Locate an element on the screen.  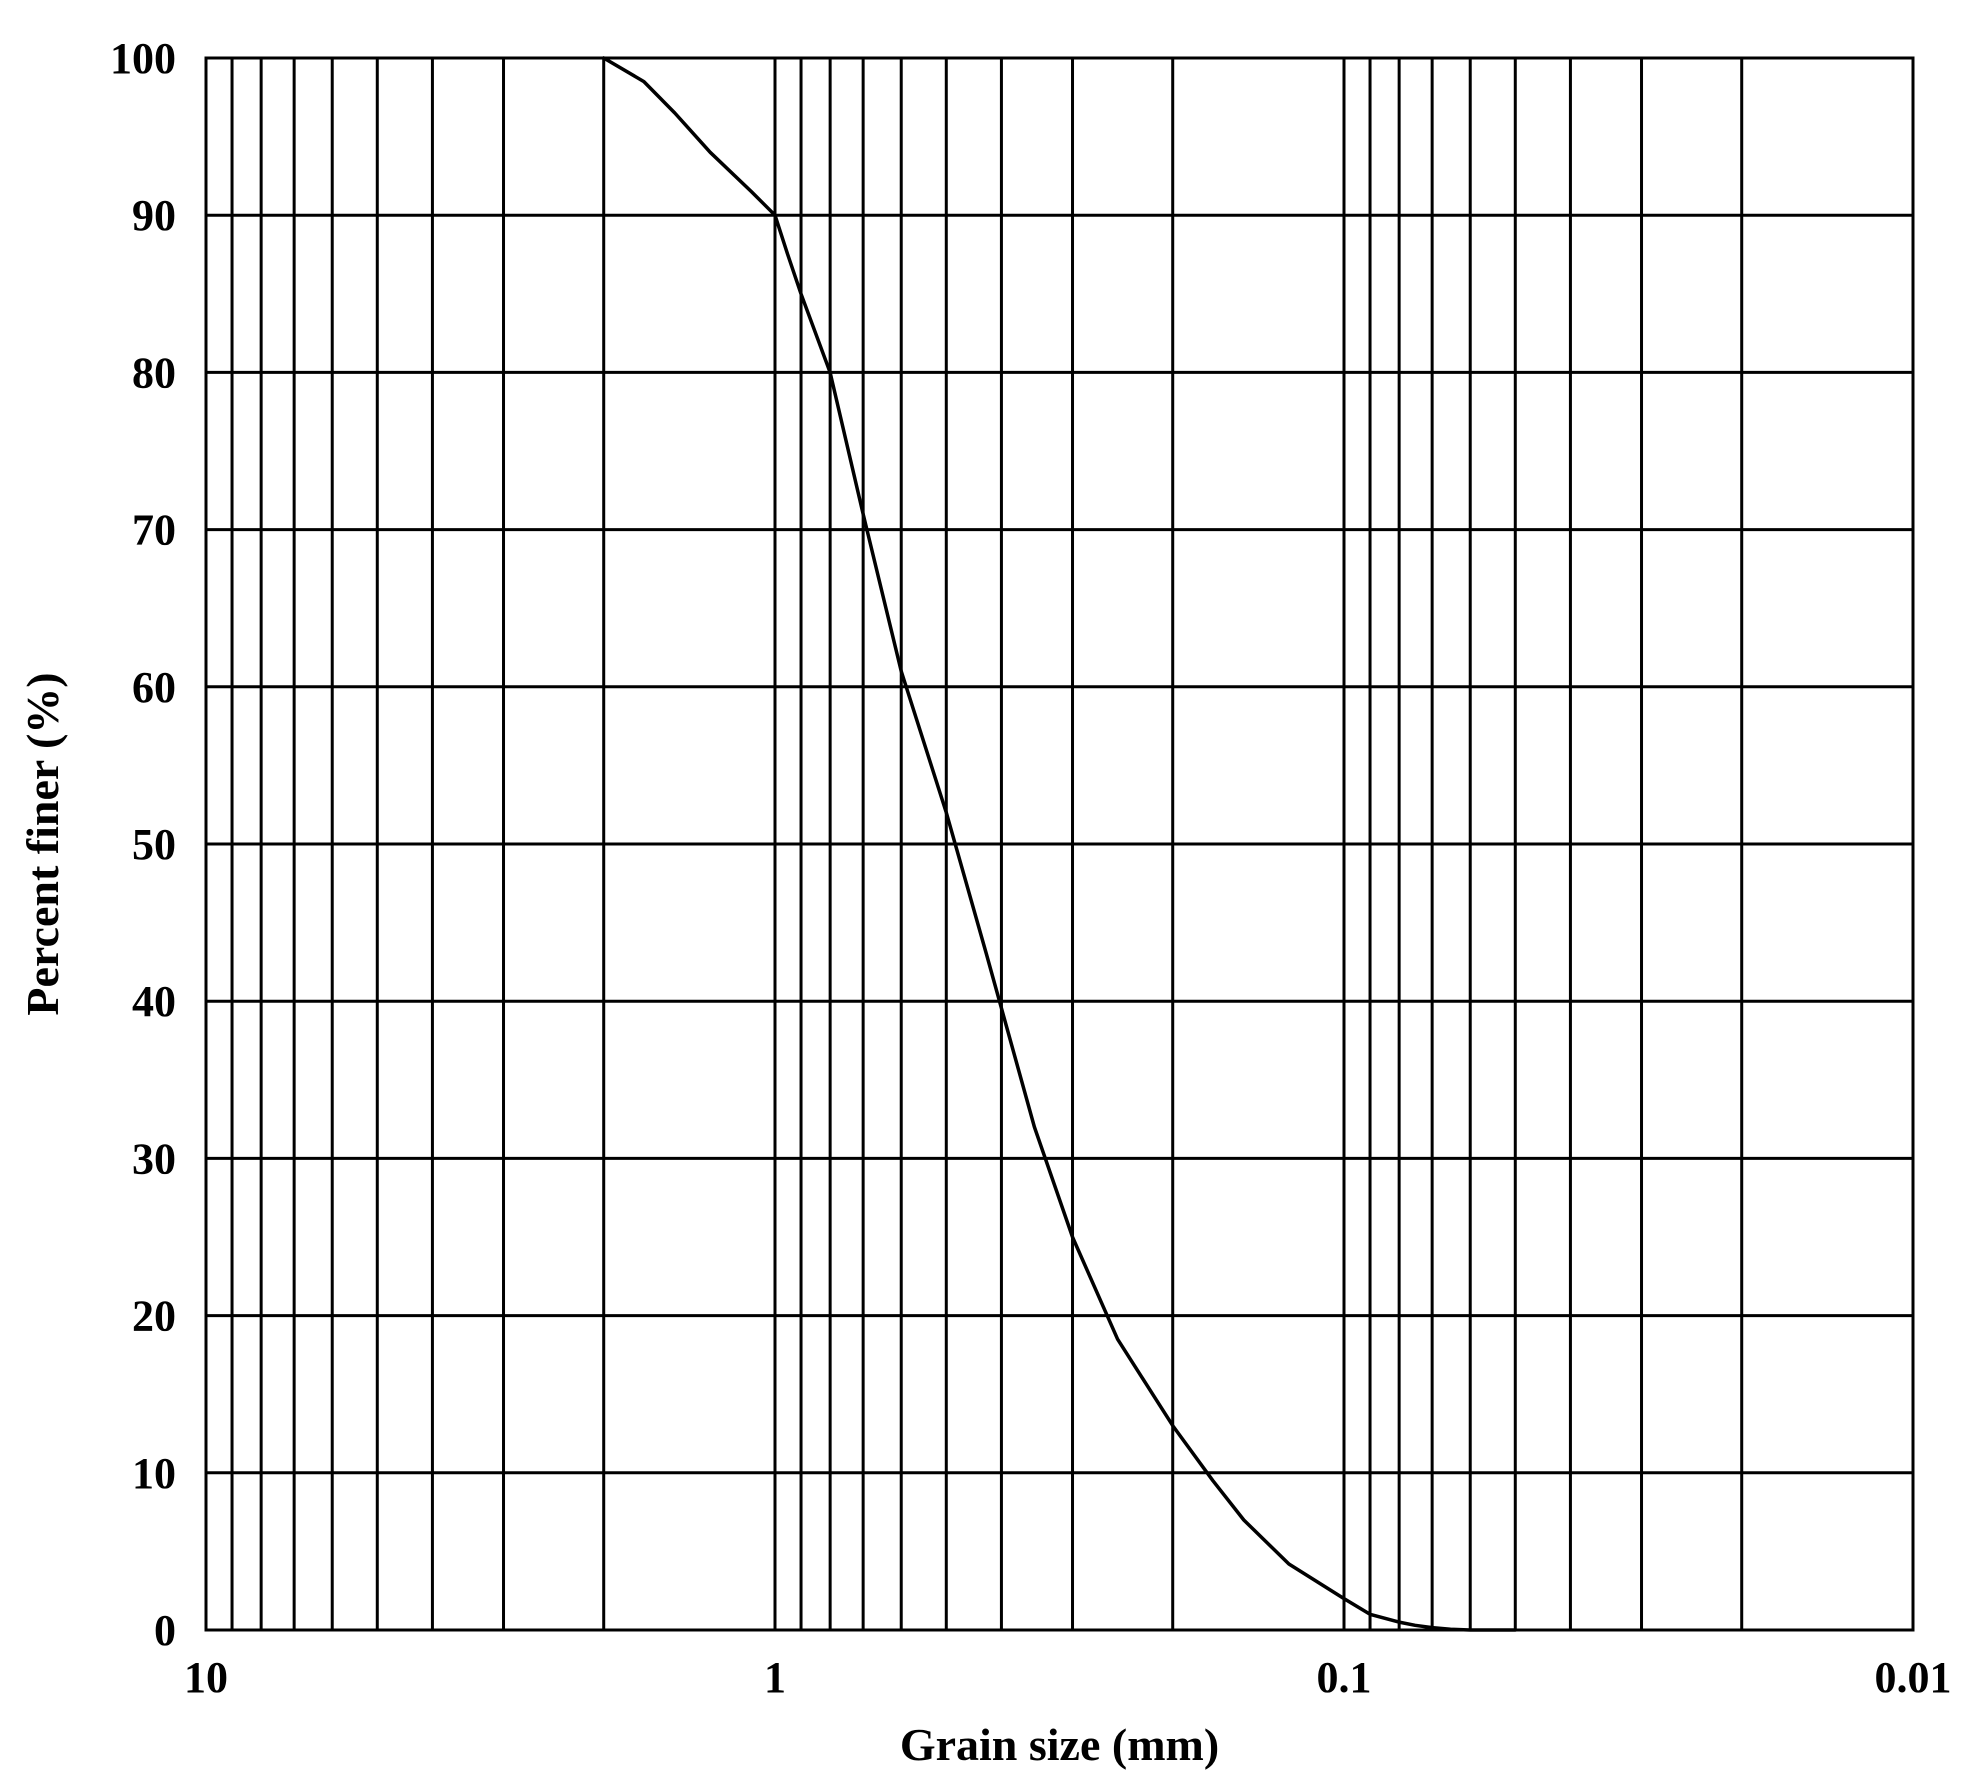
y-tick-label: 60 is located at coordinates (154, 687).